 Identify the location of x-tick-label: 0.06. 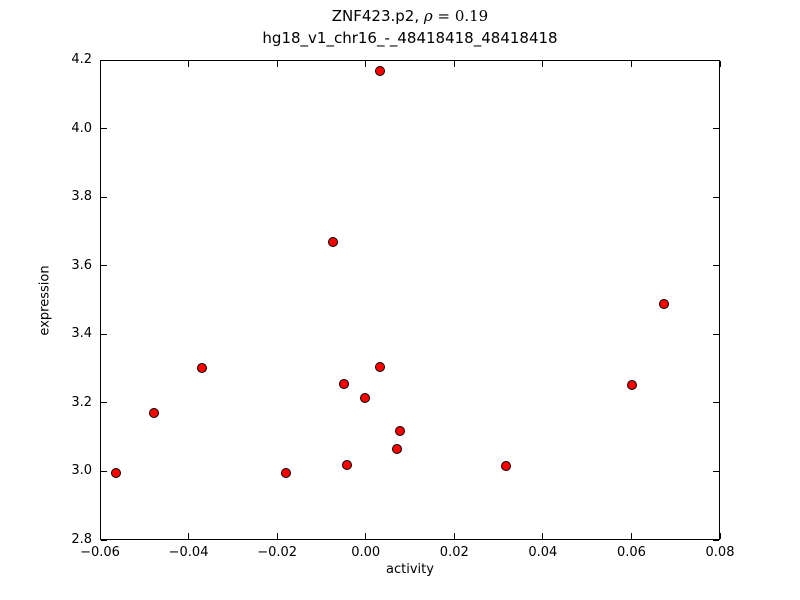
(631, 552).